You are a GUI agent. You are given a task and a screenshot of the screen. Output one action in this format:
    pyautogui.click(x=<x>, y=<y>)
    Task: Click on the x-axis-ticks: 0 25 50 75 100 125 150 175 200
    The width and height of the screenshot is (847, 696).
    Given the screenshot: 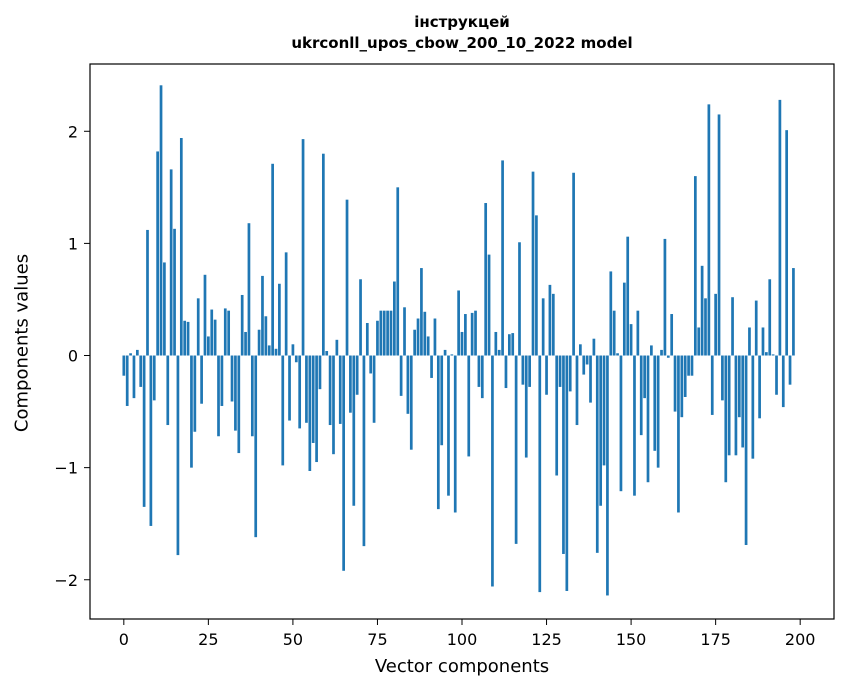 What is the action you would take?
    pyautogui.click(x=467, y=634)
    